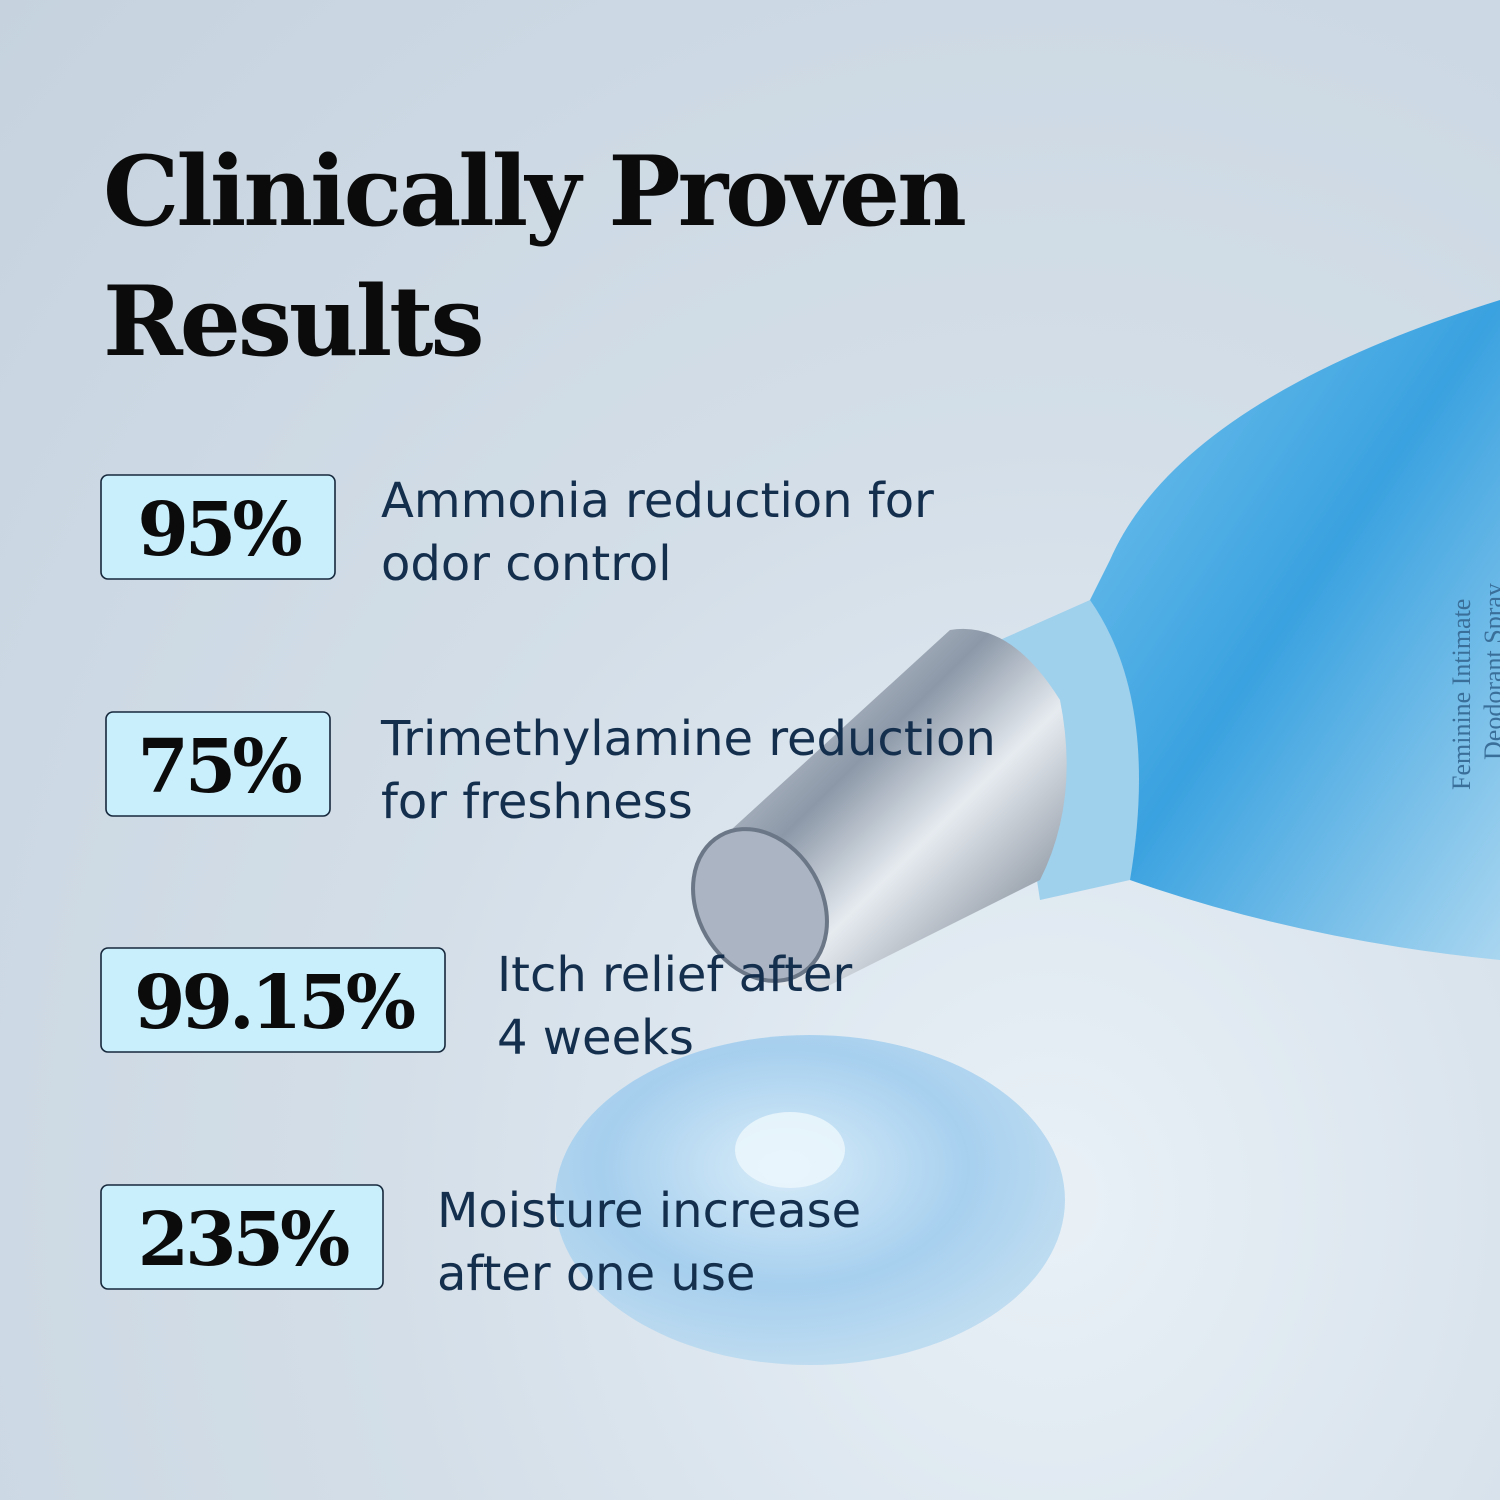  What do you see at coordinates (674, 975) in the screenshot?
I see `stat-description: Itch relief after` at bounding box center [674, 975].